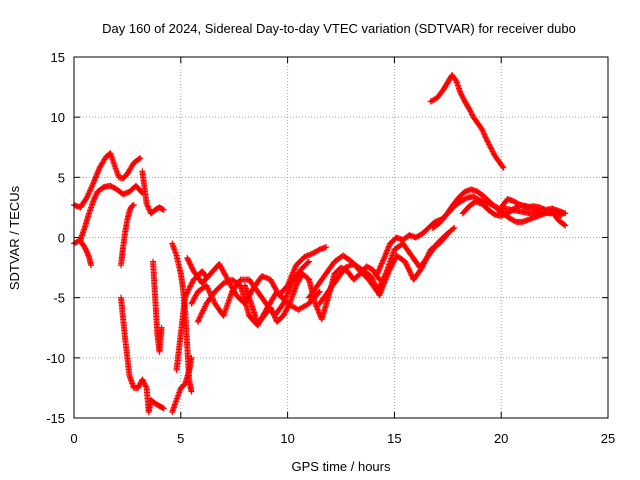 This screenshot has height=480, width=640. Describe the element at coordinates (61, 238) in the screenshot. I see `y-tick-label: 0` at that location.